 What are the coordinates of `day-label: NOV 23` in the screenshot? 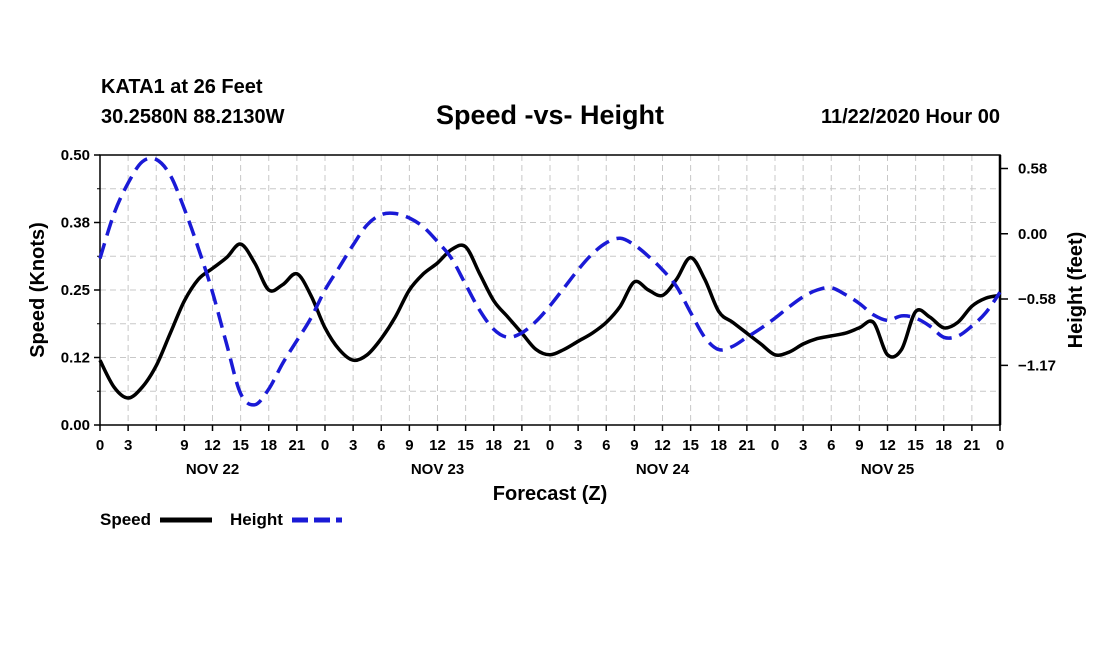 It's located at (437, 469).